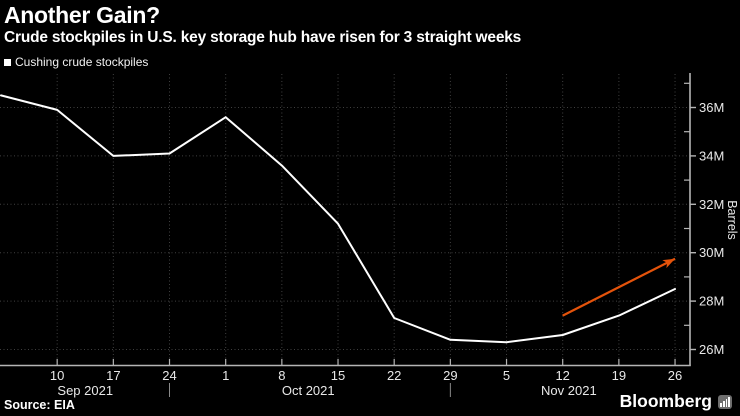  Describe the element at coordinates (82, 15) in the screenshot. I see `chart-title: Another Gain?` at that location.